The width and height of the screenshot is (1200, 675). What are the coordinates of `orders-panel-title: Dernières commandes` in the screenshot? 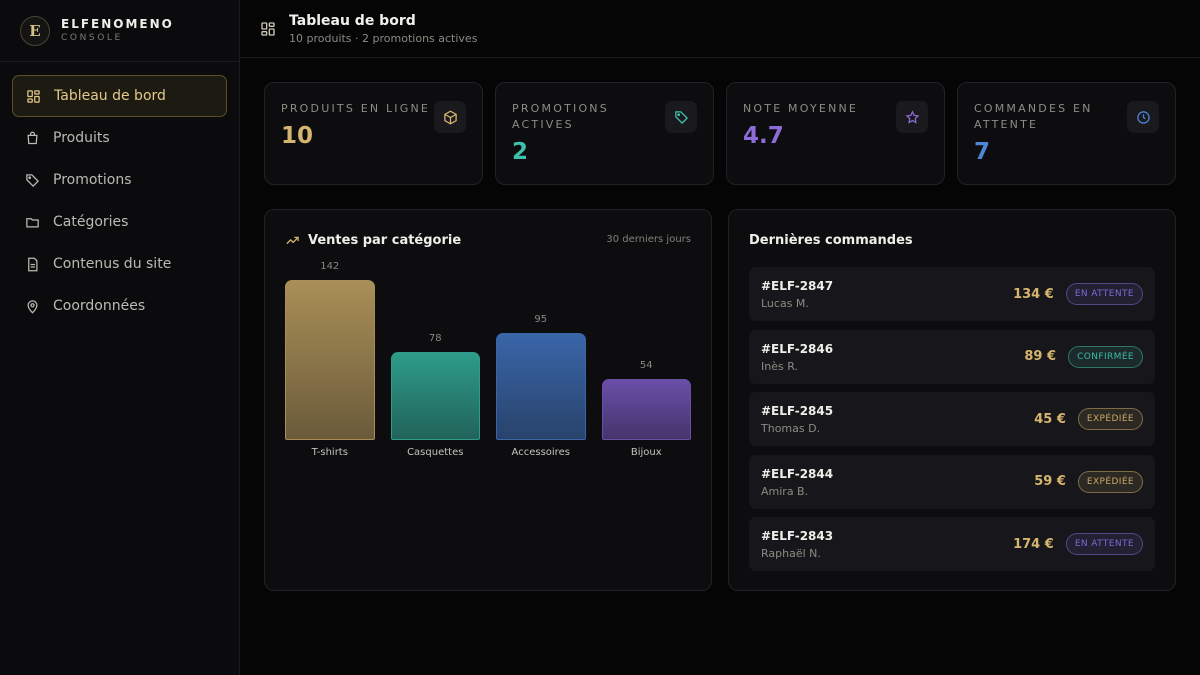 It's located at (831, 240).